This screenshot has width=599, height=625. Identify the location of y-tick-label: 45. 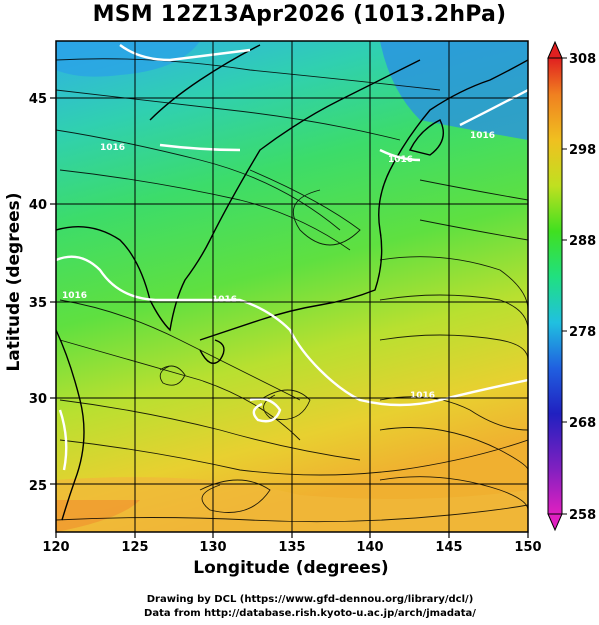
(38, 99).